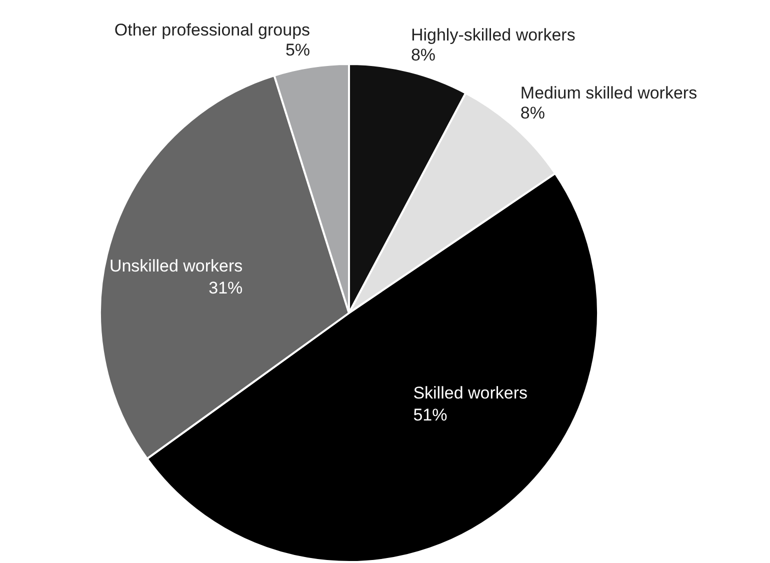 This screenshot has height=563, width=770. What do you see at coordinates (493, 34) in the screenshot?
I see `slice-label: Highly-skilled workers` at bounding box center [493, 34].